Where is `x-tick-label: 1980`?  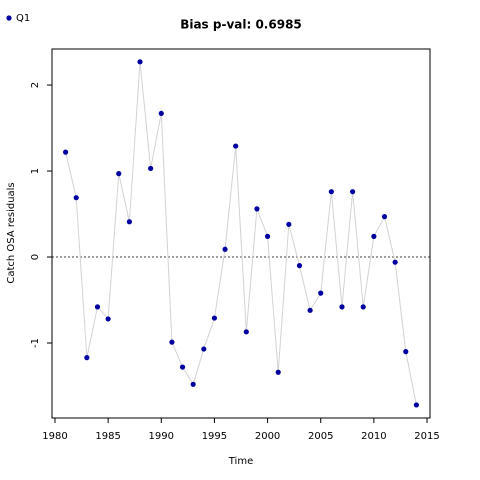 x-tick-label: 1980 is located at coordinates (54, 436).